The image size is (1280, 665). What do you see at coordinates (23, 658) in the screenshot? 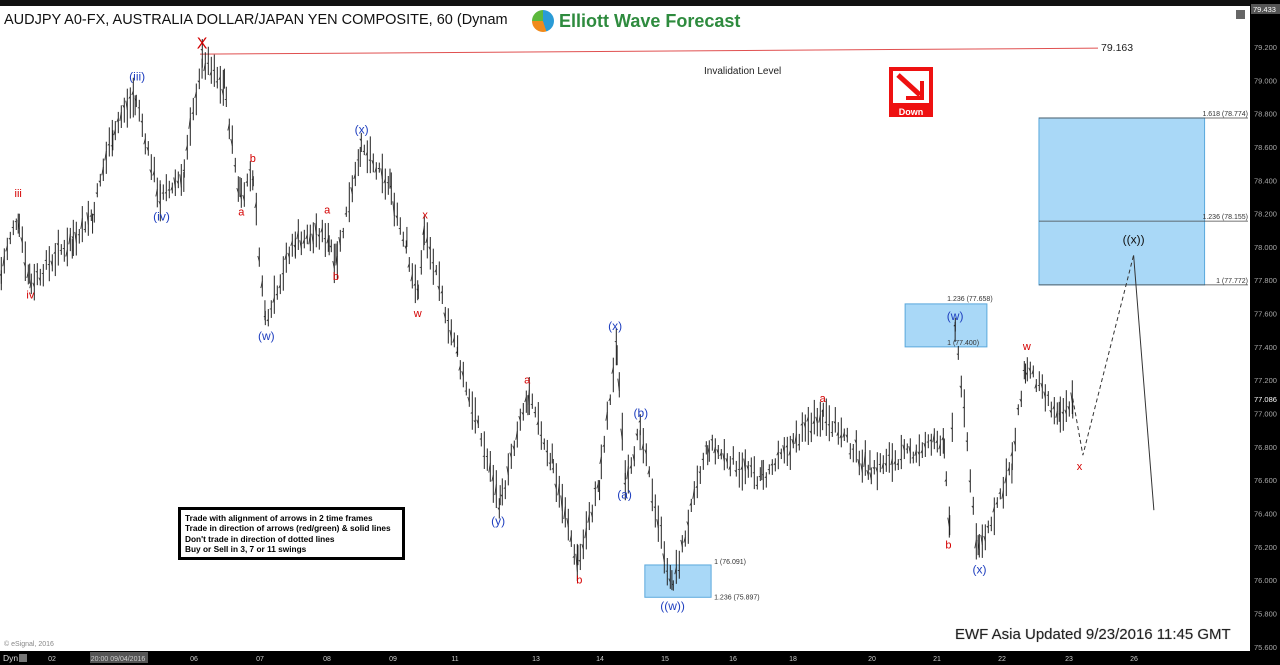
I see `lock-icon` at bounding box center [23, 658].